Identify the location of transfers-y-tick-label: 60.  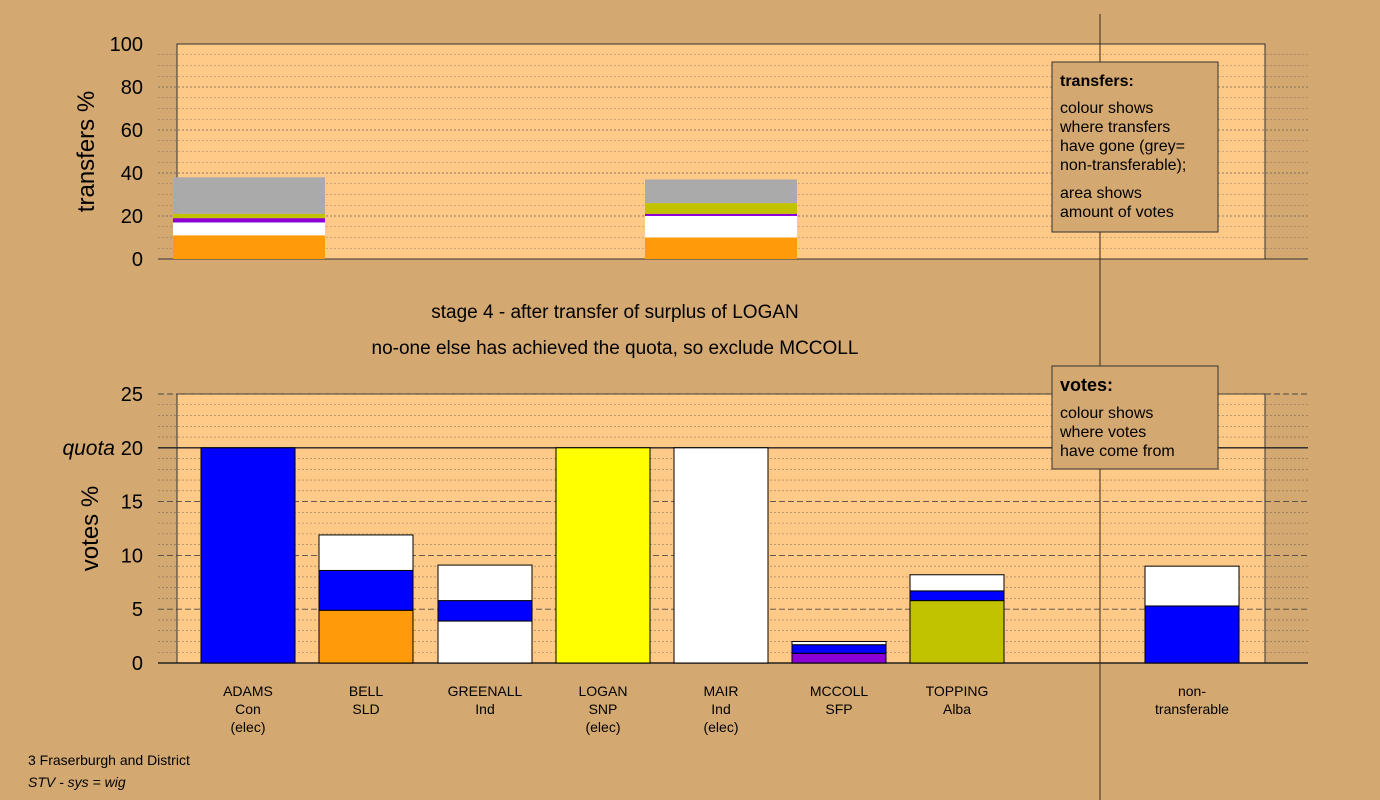
(132, 131).